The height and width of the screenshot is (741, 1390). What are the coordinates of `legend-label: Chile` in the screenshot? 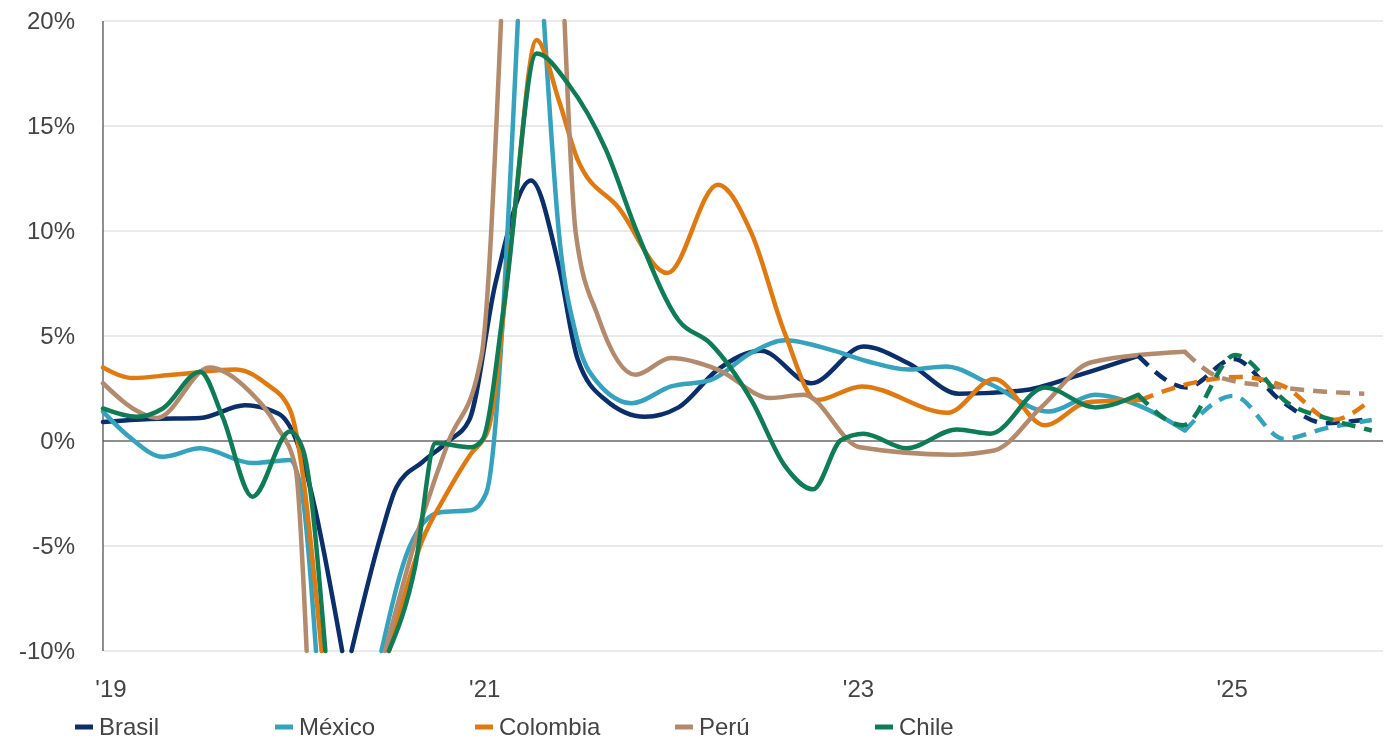 It's located at (926, 727).